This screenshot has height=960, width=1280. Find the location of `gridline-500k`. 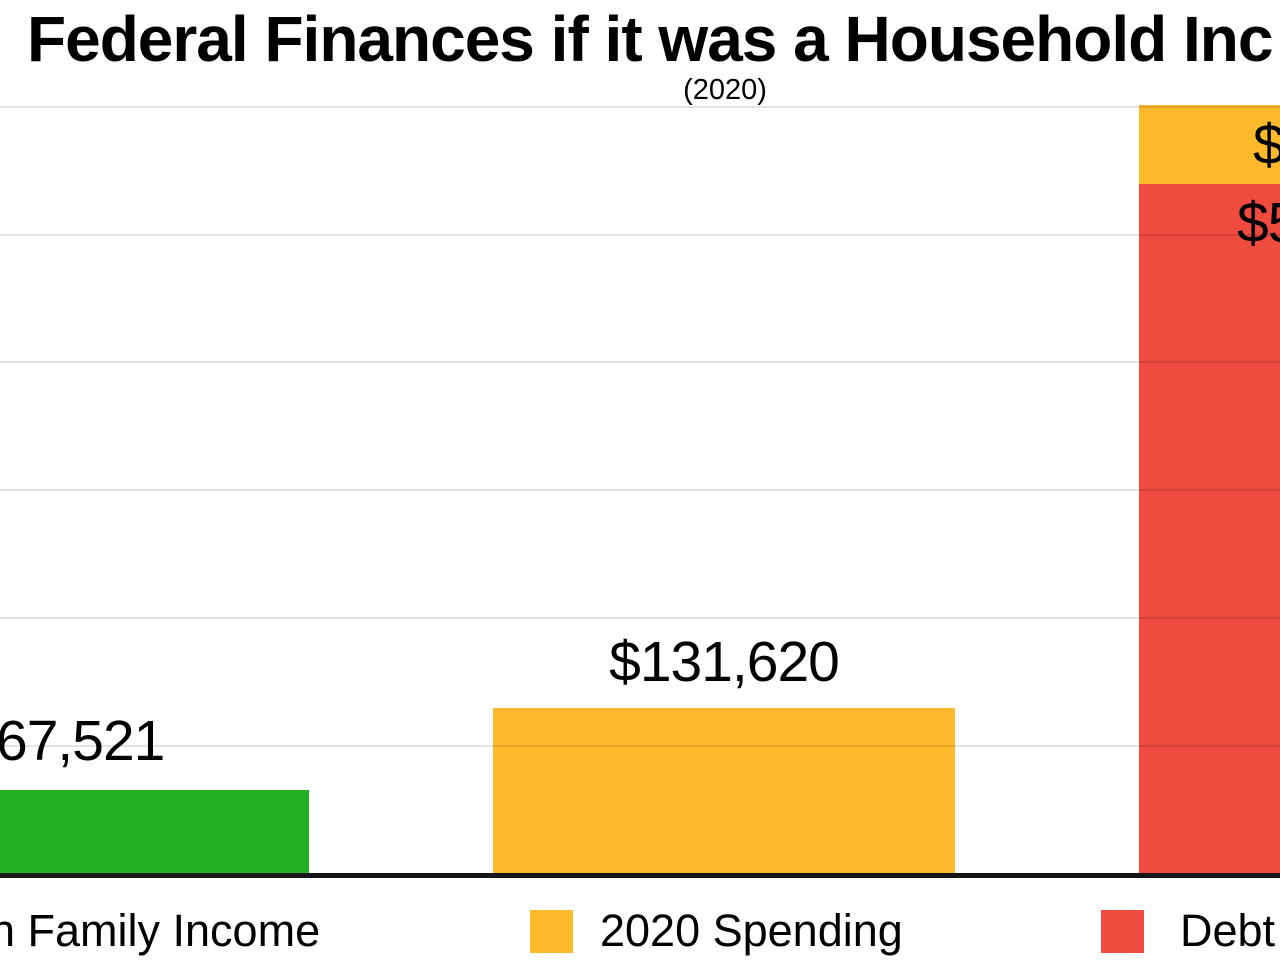

gridline-500k is located at coordinates (640, 235).